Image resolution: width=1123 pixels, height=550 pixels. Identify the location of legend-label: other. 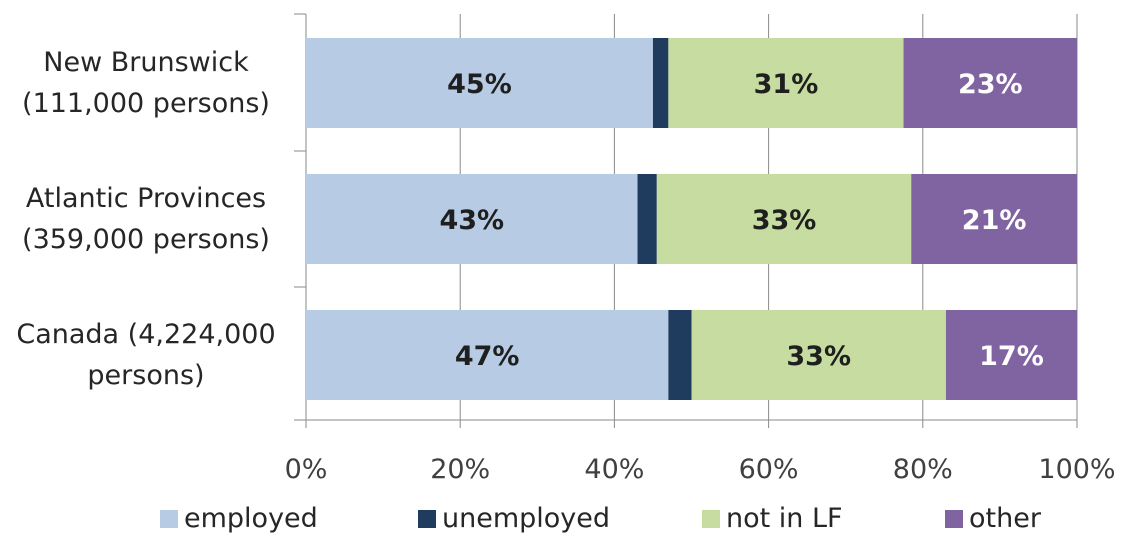
(1005, 518).